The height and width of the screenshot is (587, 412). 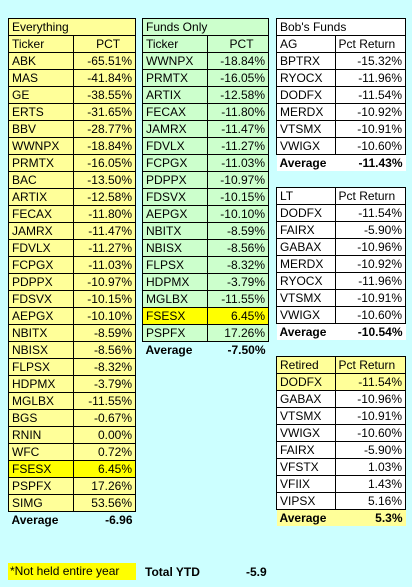 What do you see at coordinates (238, 231) in the screenshot?
I see `pct-cell: -8.59%` at bounding box center [238, 231].